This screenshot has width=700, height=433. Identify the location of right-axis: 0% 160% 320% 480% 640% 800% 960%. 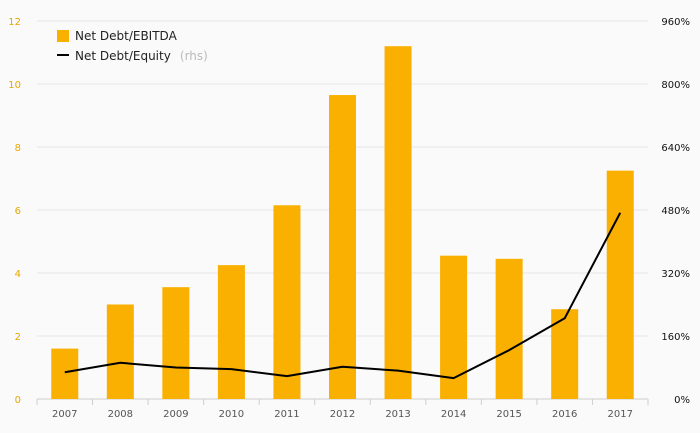
(675, 211).